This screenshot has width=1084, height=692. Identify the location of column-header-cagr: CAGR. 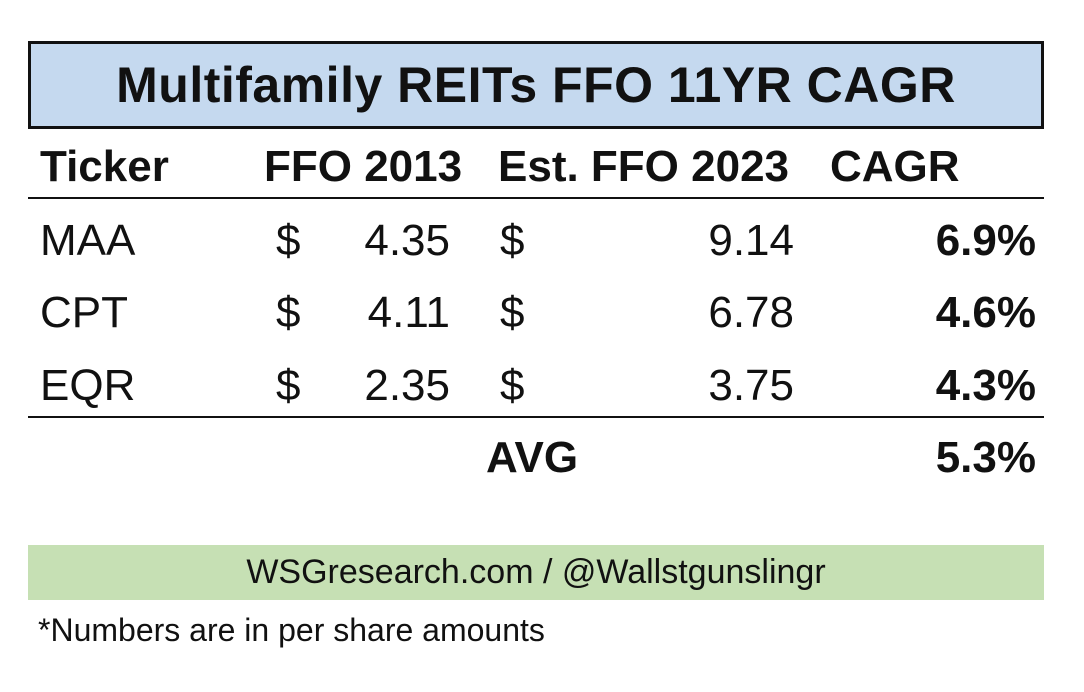
(895, 166).